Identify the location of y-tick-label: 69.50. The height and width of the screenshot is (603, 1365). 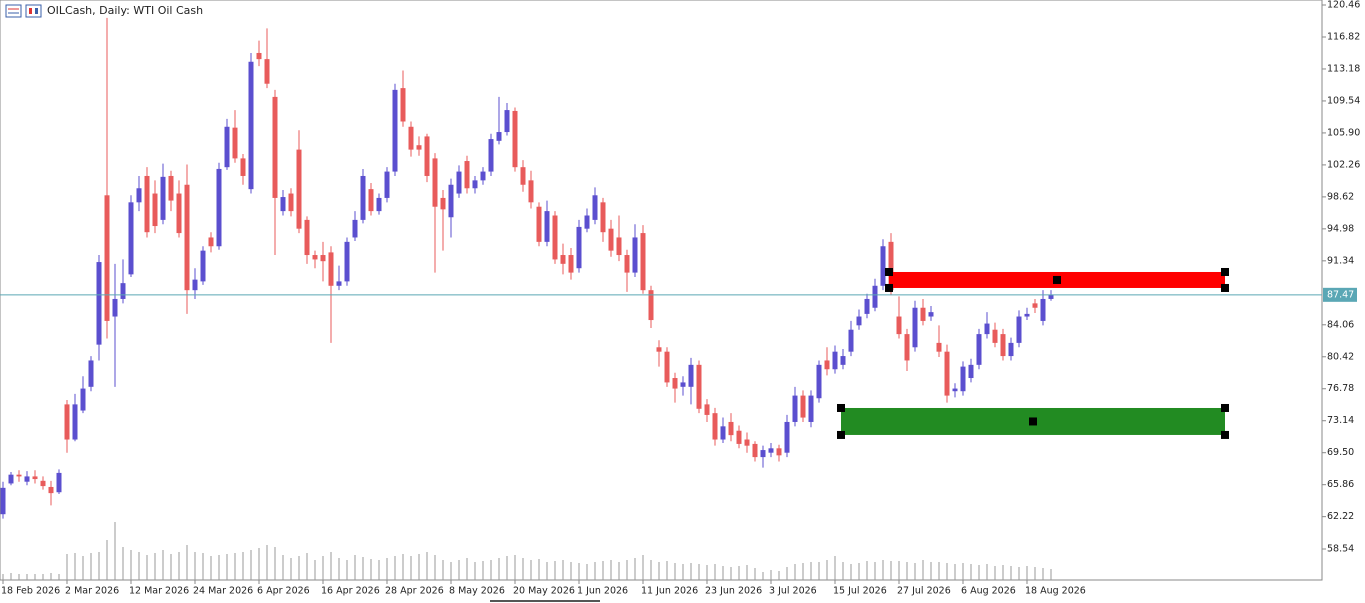
(1340, 452).